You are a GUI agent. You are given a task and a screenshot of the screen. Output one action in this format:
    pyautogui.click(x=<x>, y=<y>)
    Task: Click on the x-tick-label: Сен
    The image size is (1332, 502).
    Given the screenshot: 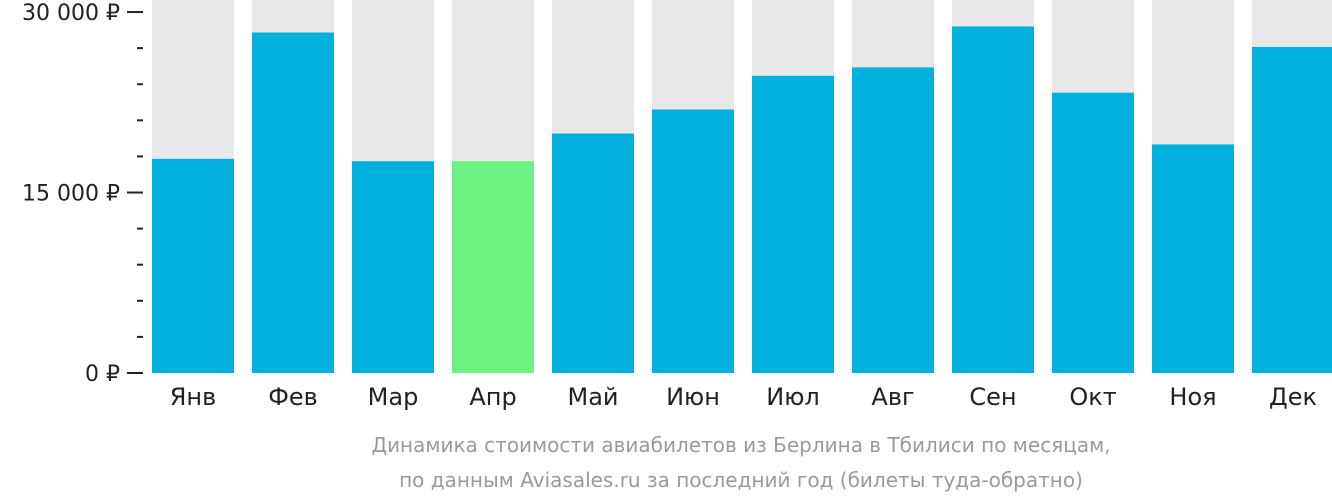 What is the action you would take?
    pyautogui.click(x=992, y=397)
    